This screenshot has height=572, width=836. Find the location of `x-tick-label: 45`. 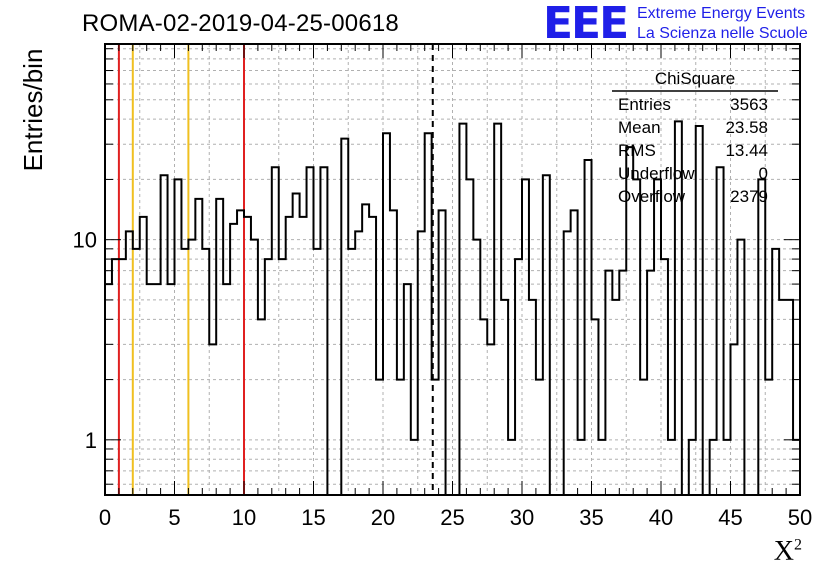

x-tick-label: 45 is located at coordinates (730, 517).